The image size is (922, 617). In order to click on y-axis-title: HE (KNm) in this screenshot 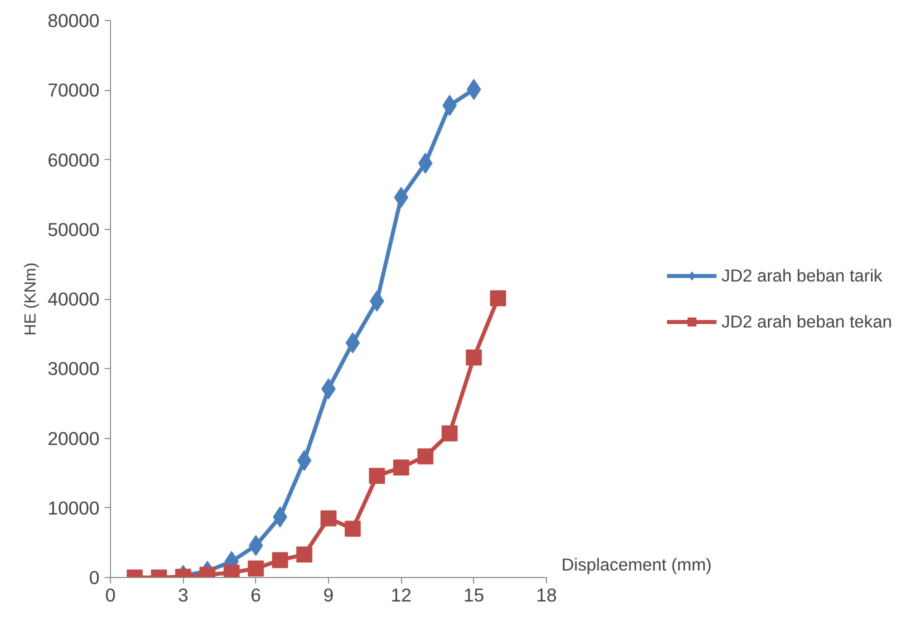, I will do `click(31, 299)`.